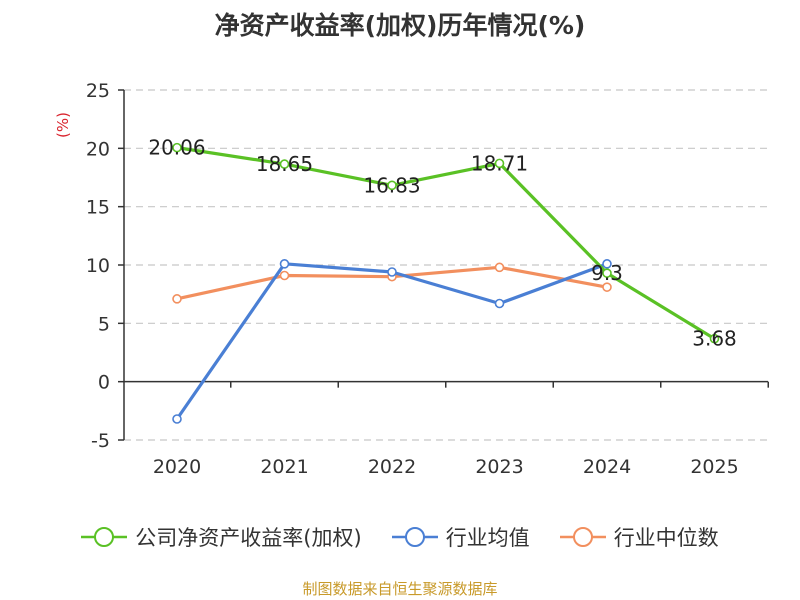 Image resolution: width=800 pixels, height=600 pixels. Describe the element at coordinates (400, 25) in the screenshot. I see `chart-title: 净资产收益率(加权)历年情况(%)` at that location.